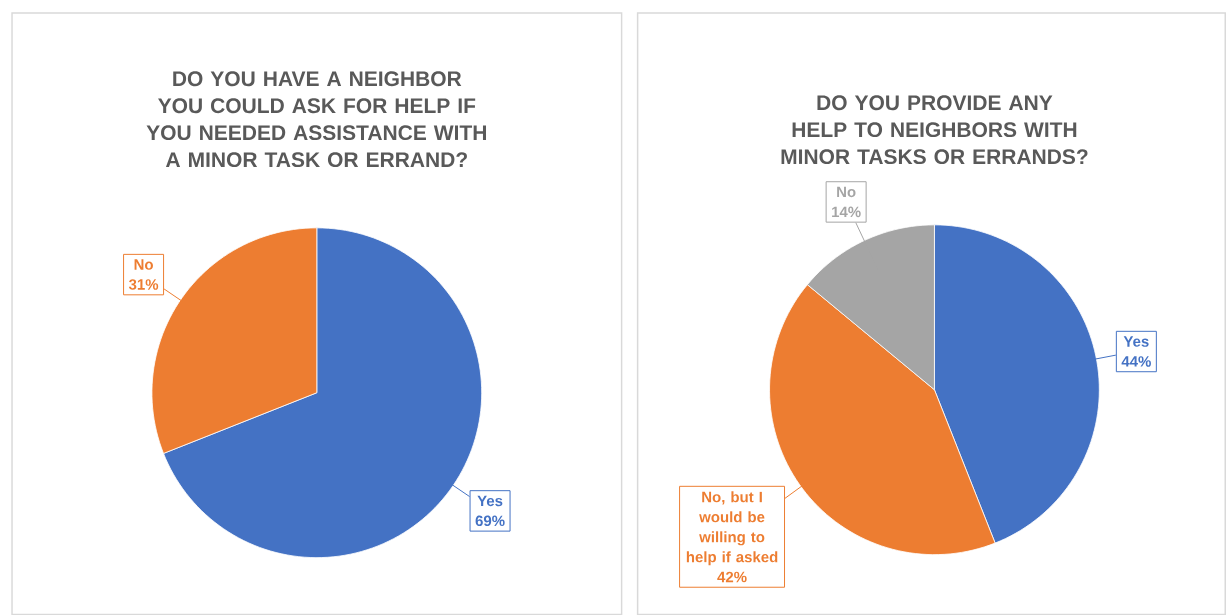  What do you see at coordinates (846, 211) in the screenshot?
I see `data-label: 14%` at bounding box center [846, 211].